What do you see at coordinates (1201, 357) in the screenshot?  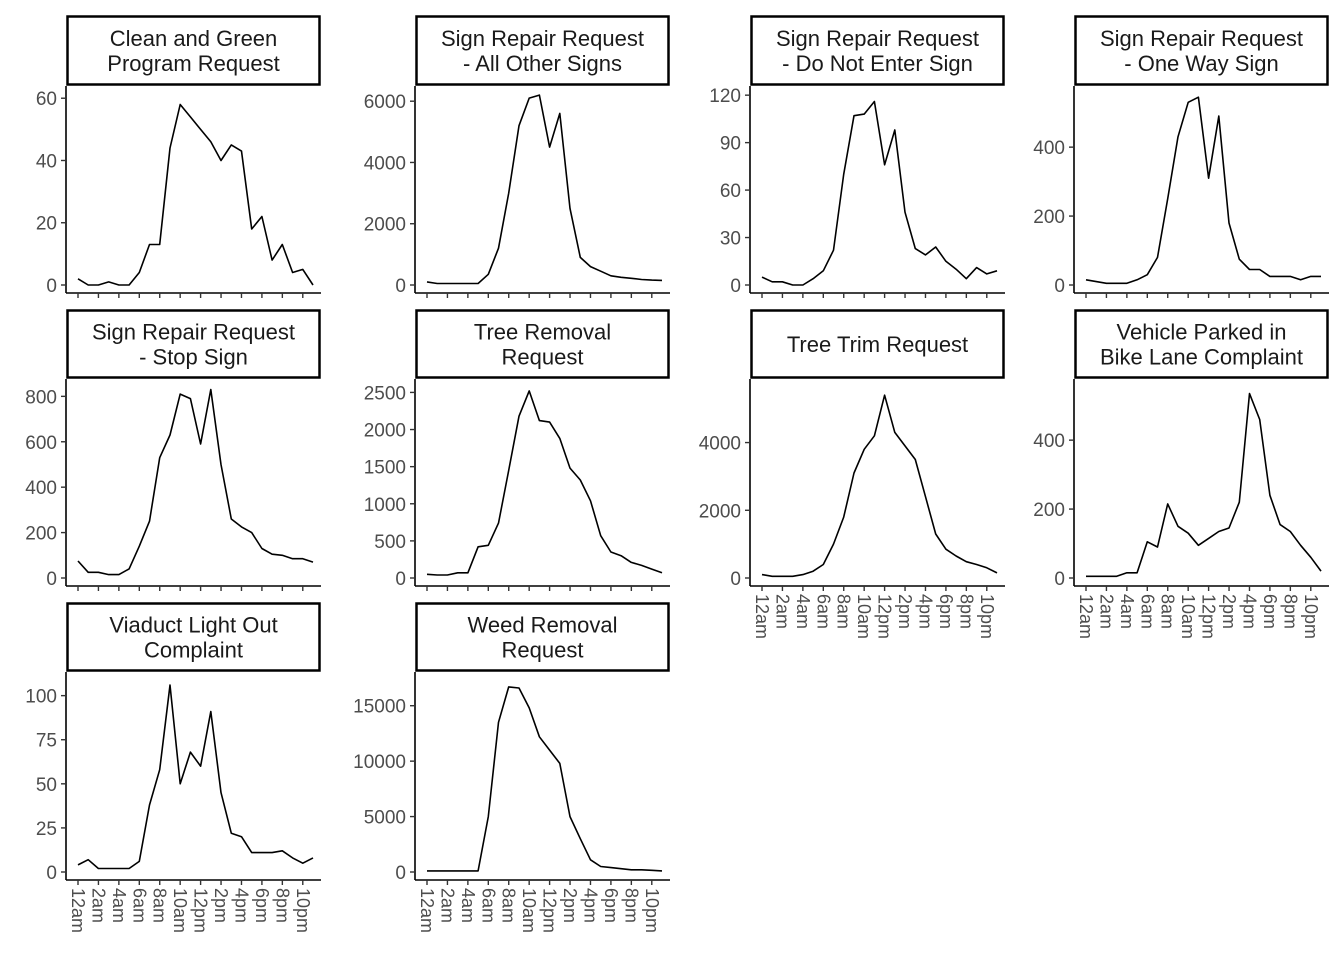 I see `facet-title: Bike Lane Complaint` at bounding box center [1201, 357].